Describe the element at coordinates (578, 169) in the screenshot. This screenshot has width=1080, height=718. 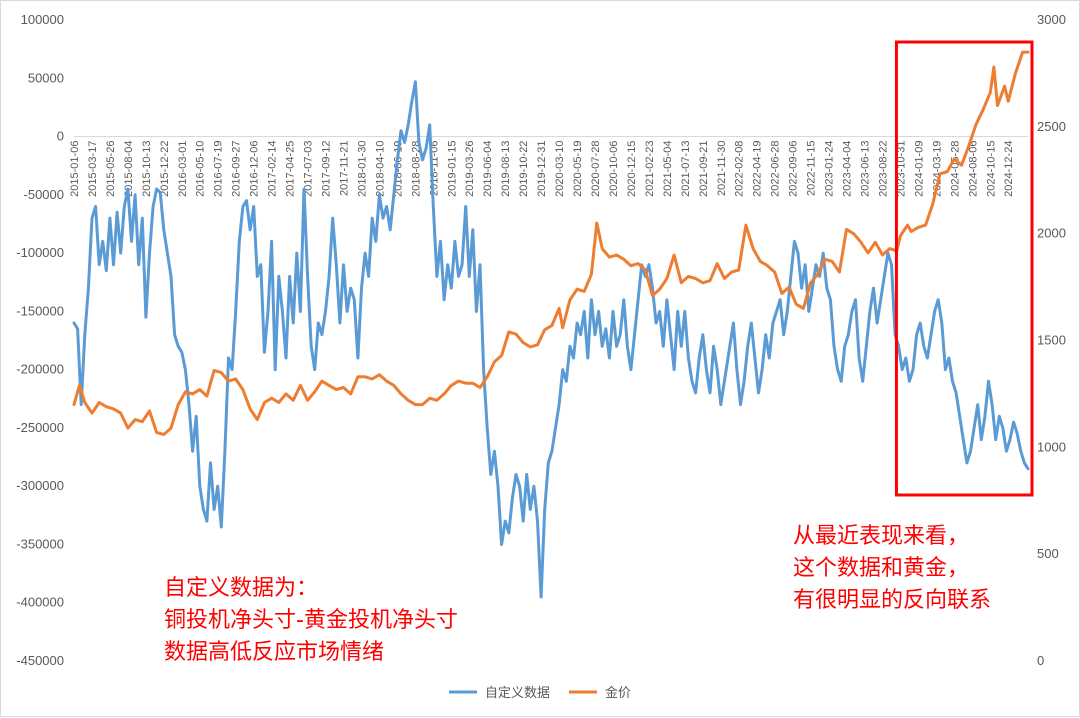
I see `x-tick-label: 2020-05-19` at that location.